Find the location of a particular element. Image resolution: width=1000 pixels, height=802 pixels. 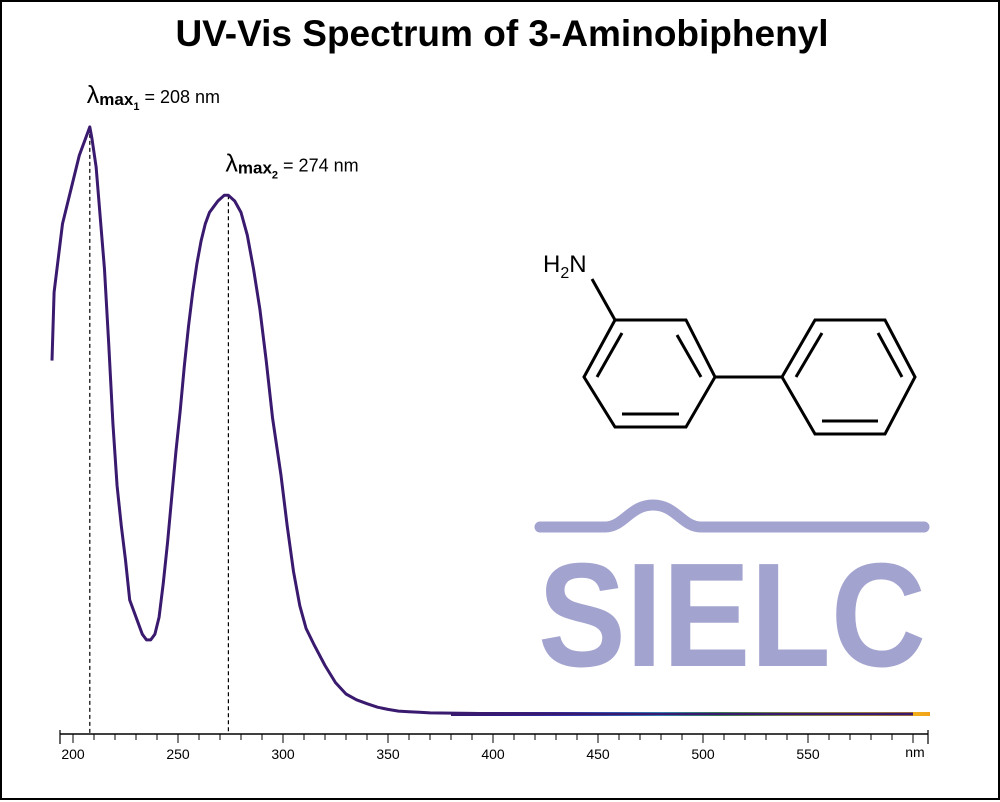

x-tick-label: 350 is located at coordinates (388, 754).